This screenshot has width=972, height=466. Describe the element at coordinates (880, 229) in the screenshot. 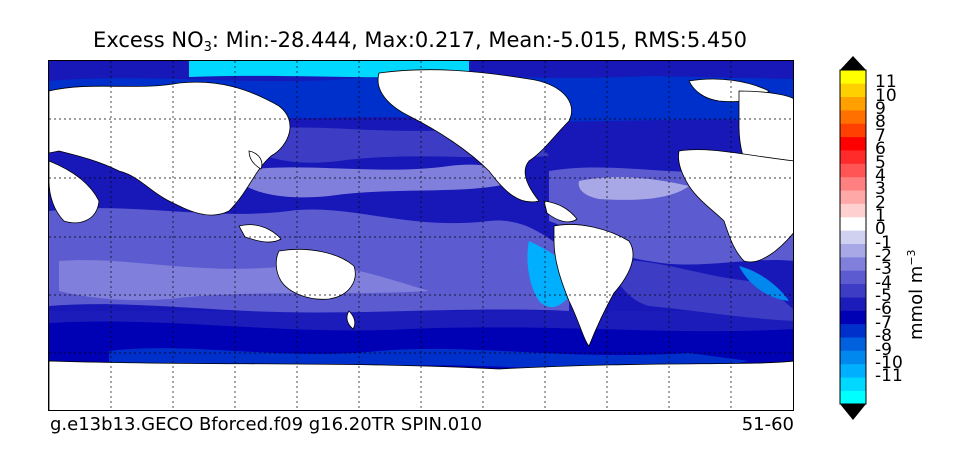

I see `colorbar-tick-label: 0` at that location.